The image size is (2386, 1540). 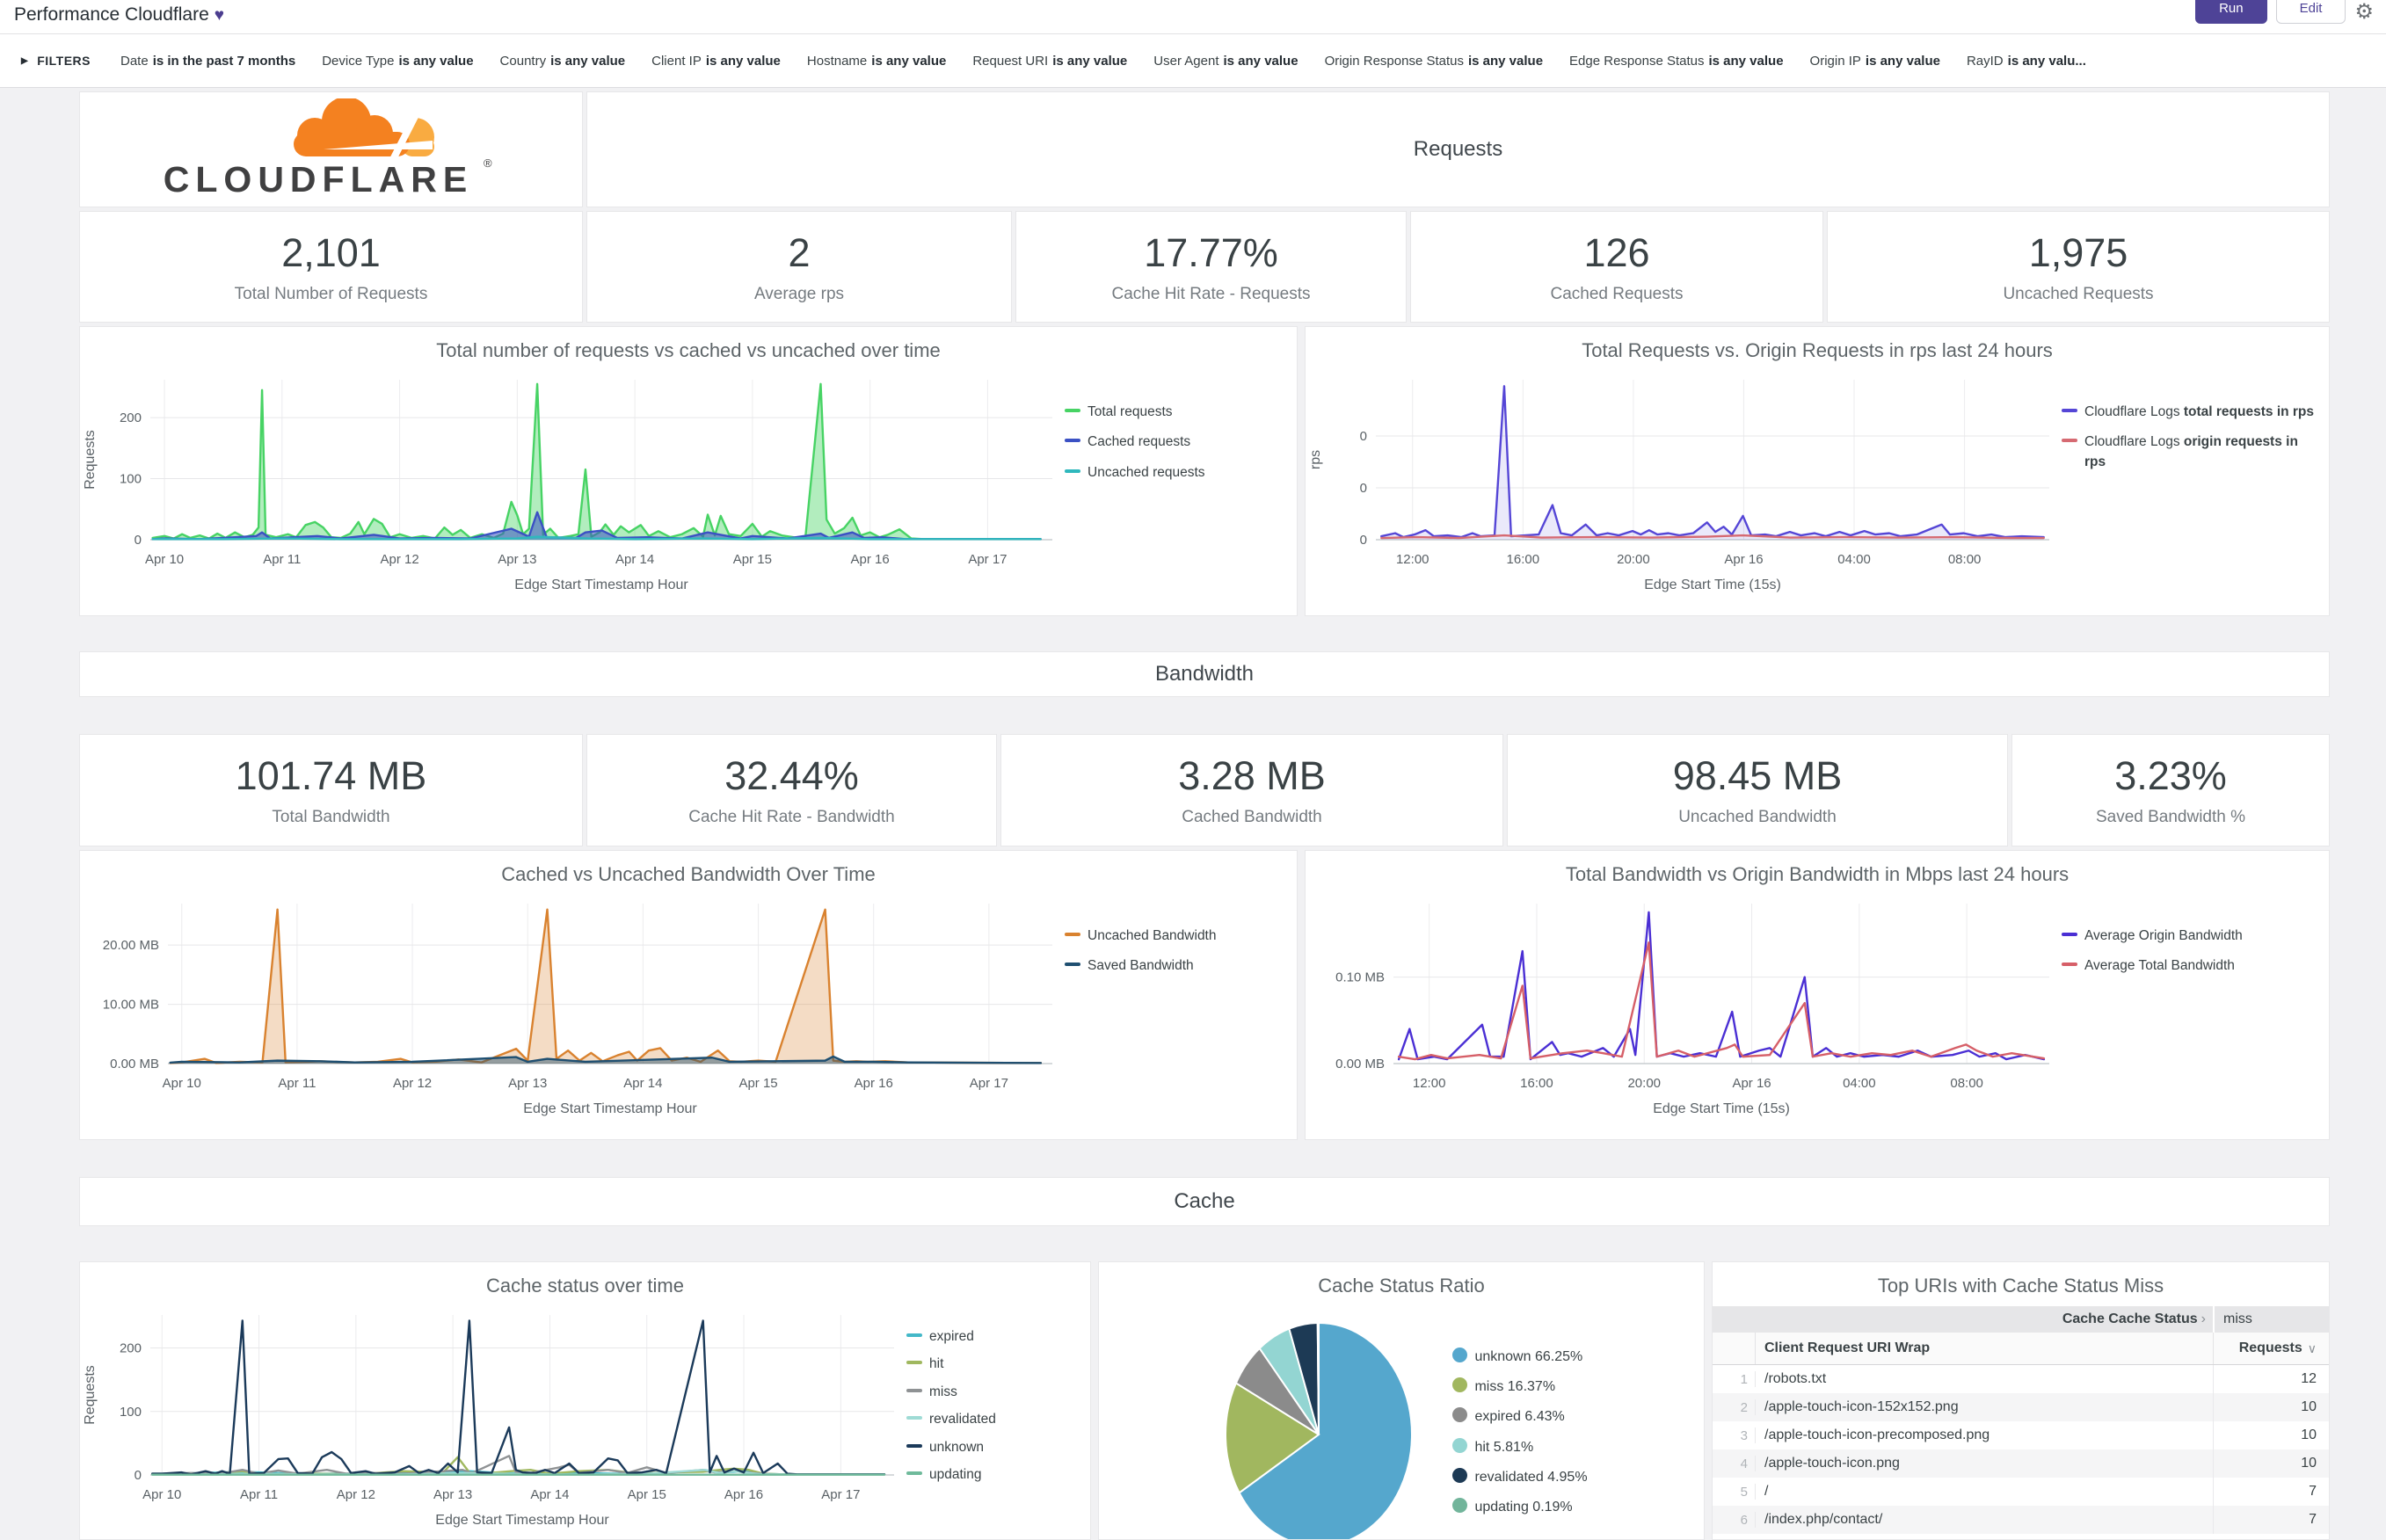 I want to click on filter-country: Country is any value, so click(x=562, y=61).